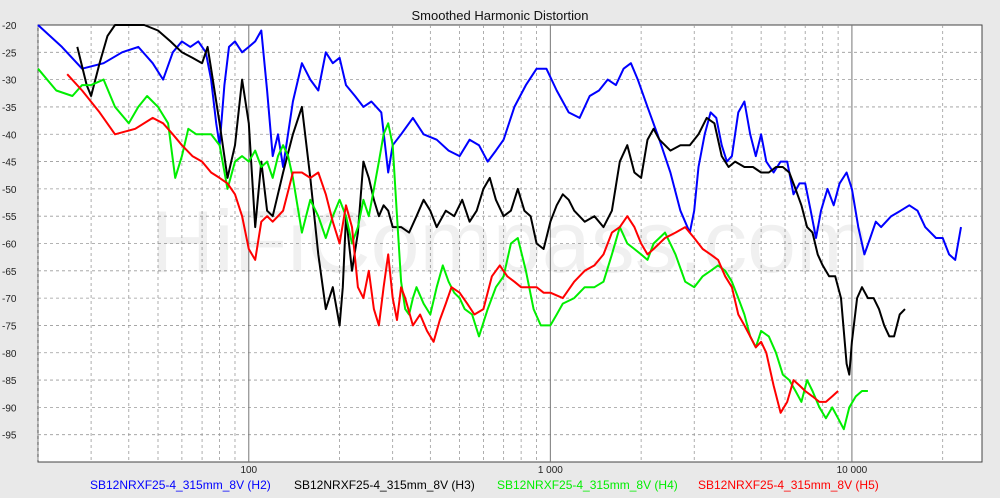 The image size is (1000, 498). Describe the element at coordinates (384, 485) in the screenshot. I see `legend-entry-h3: SB12NRXF25-4_315mm_8V (H3)` at that location.